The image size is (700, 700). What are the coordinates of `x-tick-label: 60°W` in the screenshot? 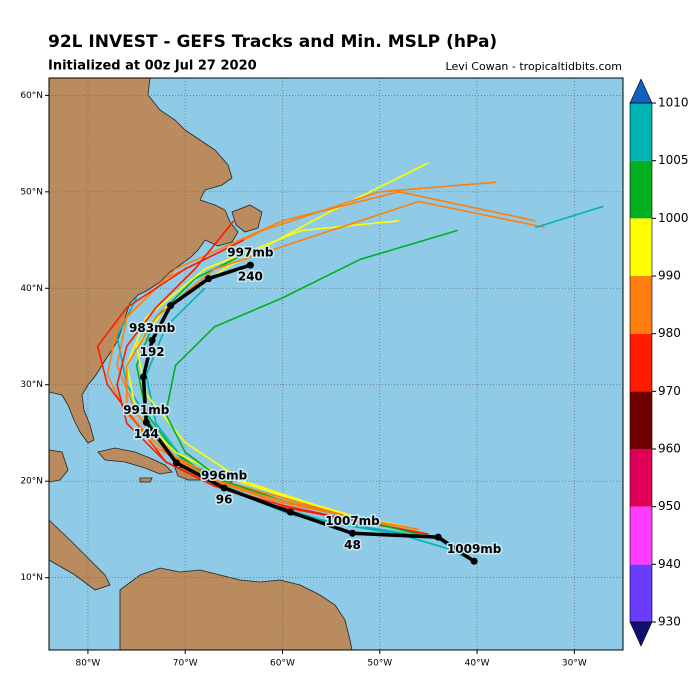 It's located at (282, 664).